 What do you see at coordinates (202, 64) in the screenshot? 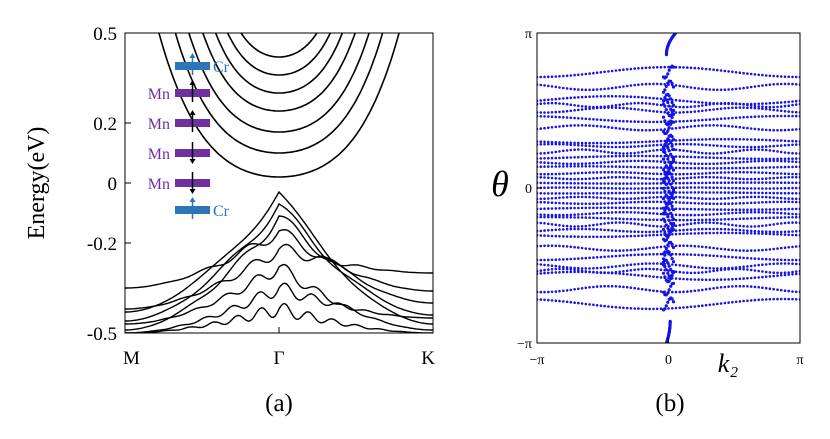
I see `layer-cr: Cr` at bounding box center [202, 64].